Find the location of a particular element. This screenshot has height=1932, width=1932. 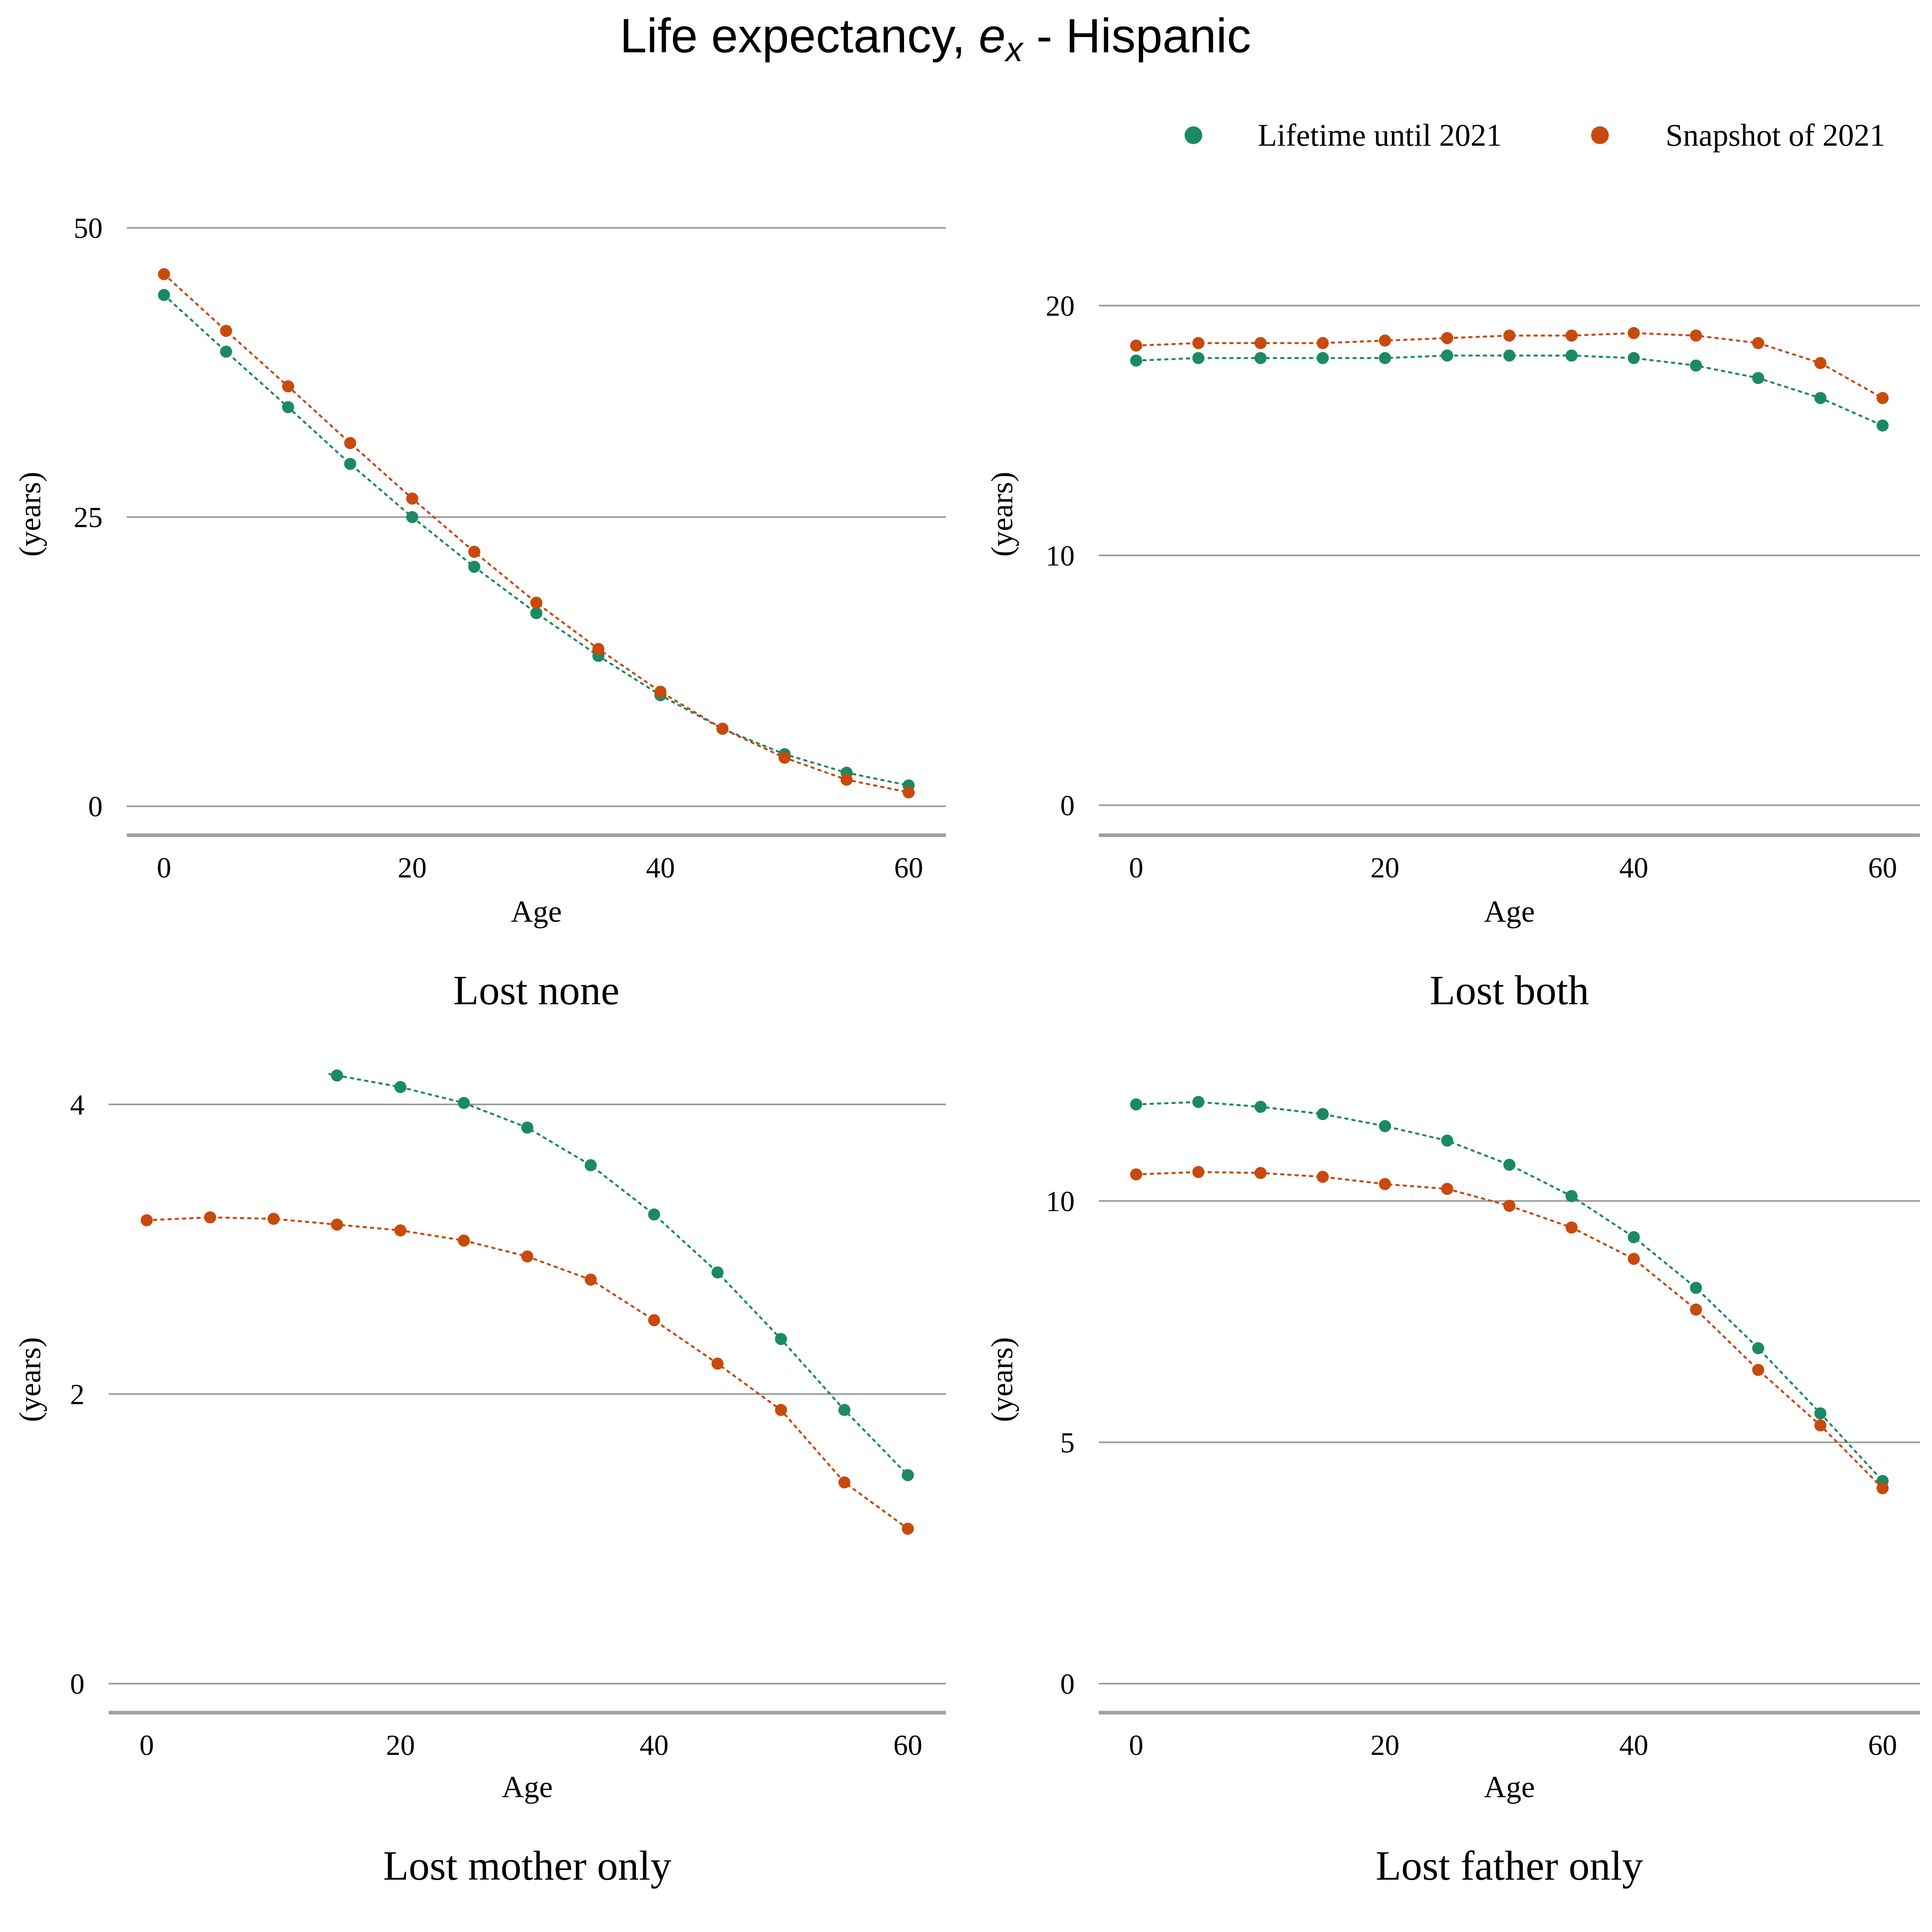

y-tick-label: 10 is located at coordinates (1060, 556).